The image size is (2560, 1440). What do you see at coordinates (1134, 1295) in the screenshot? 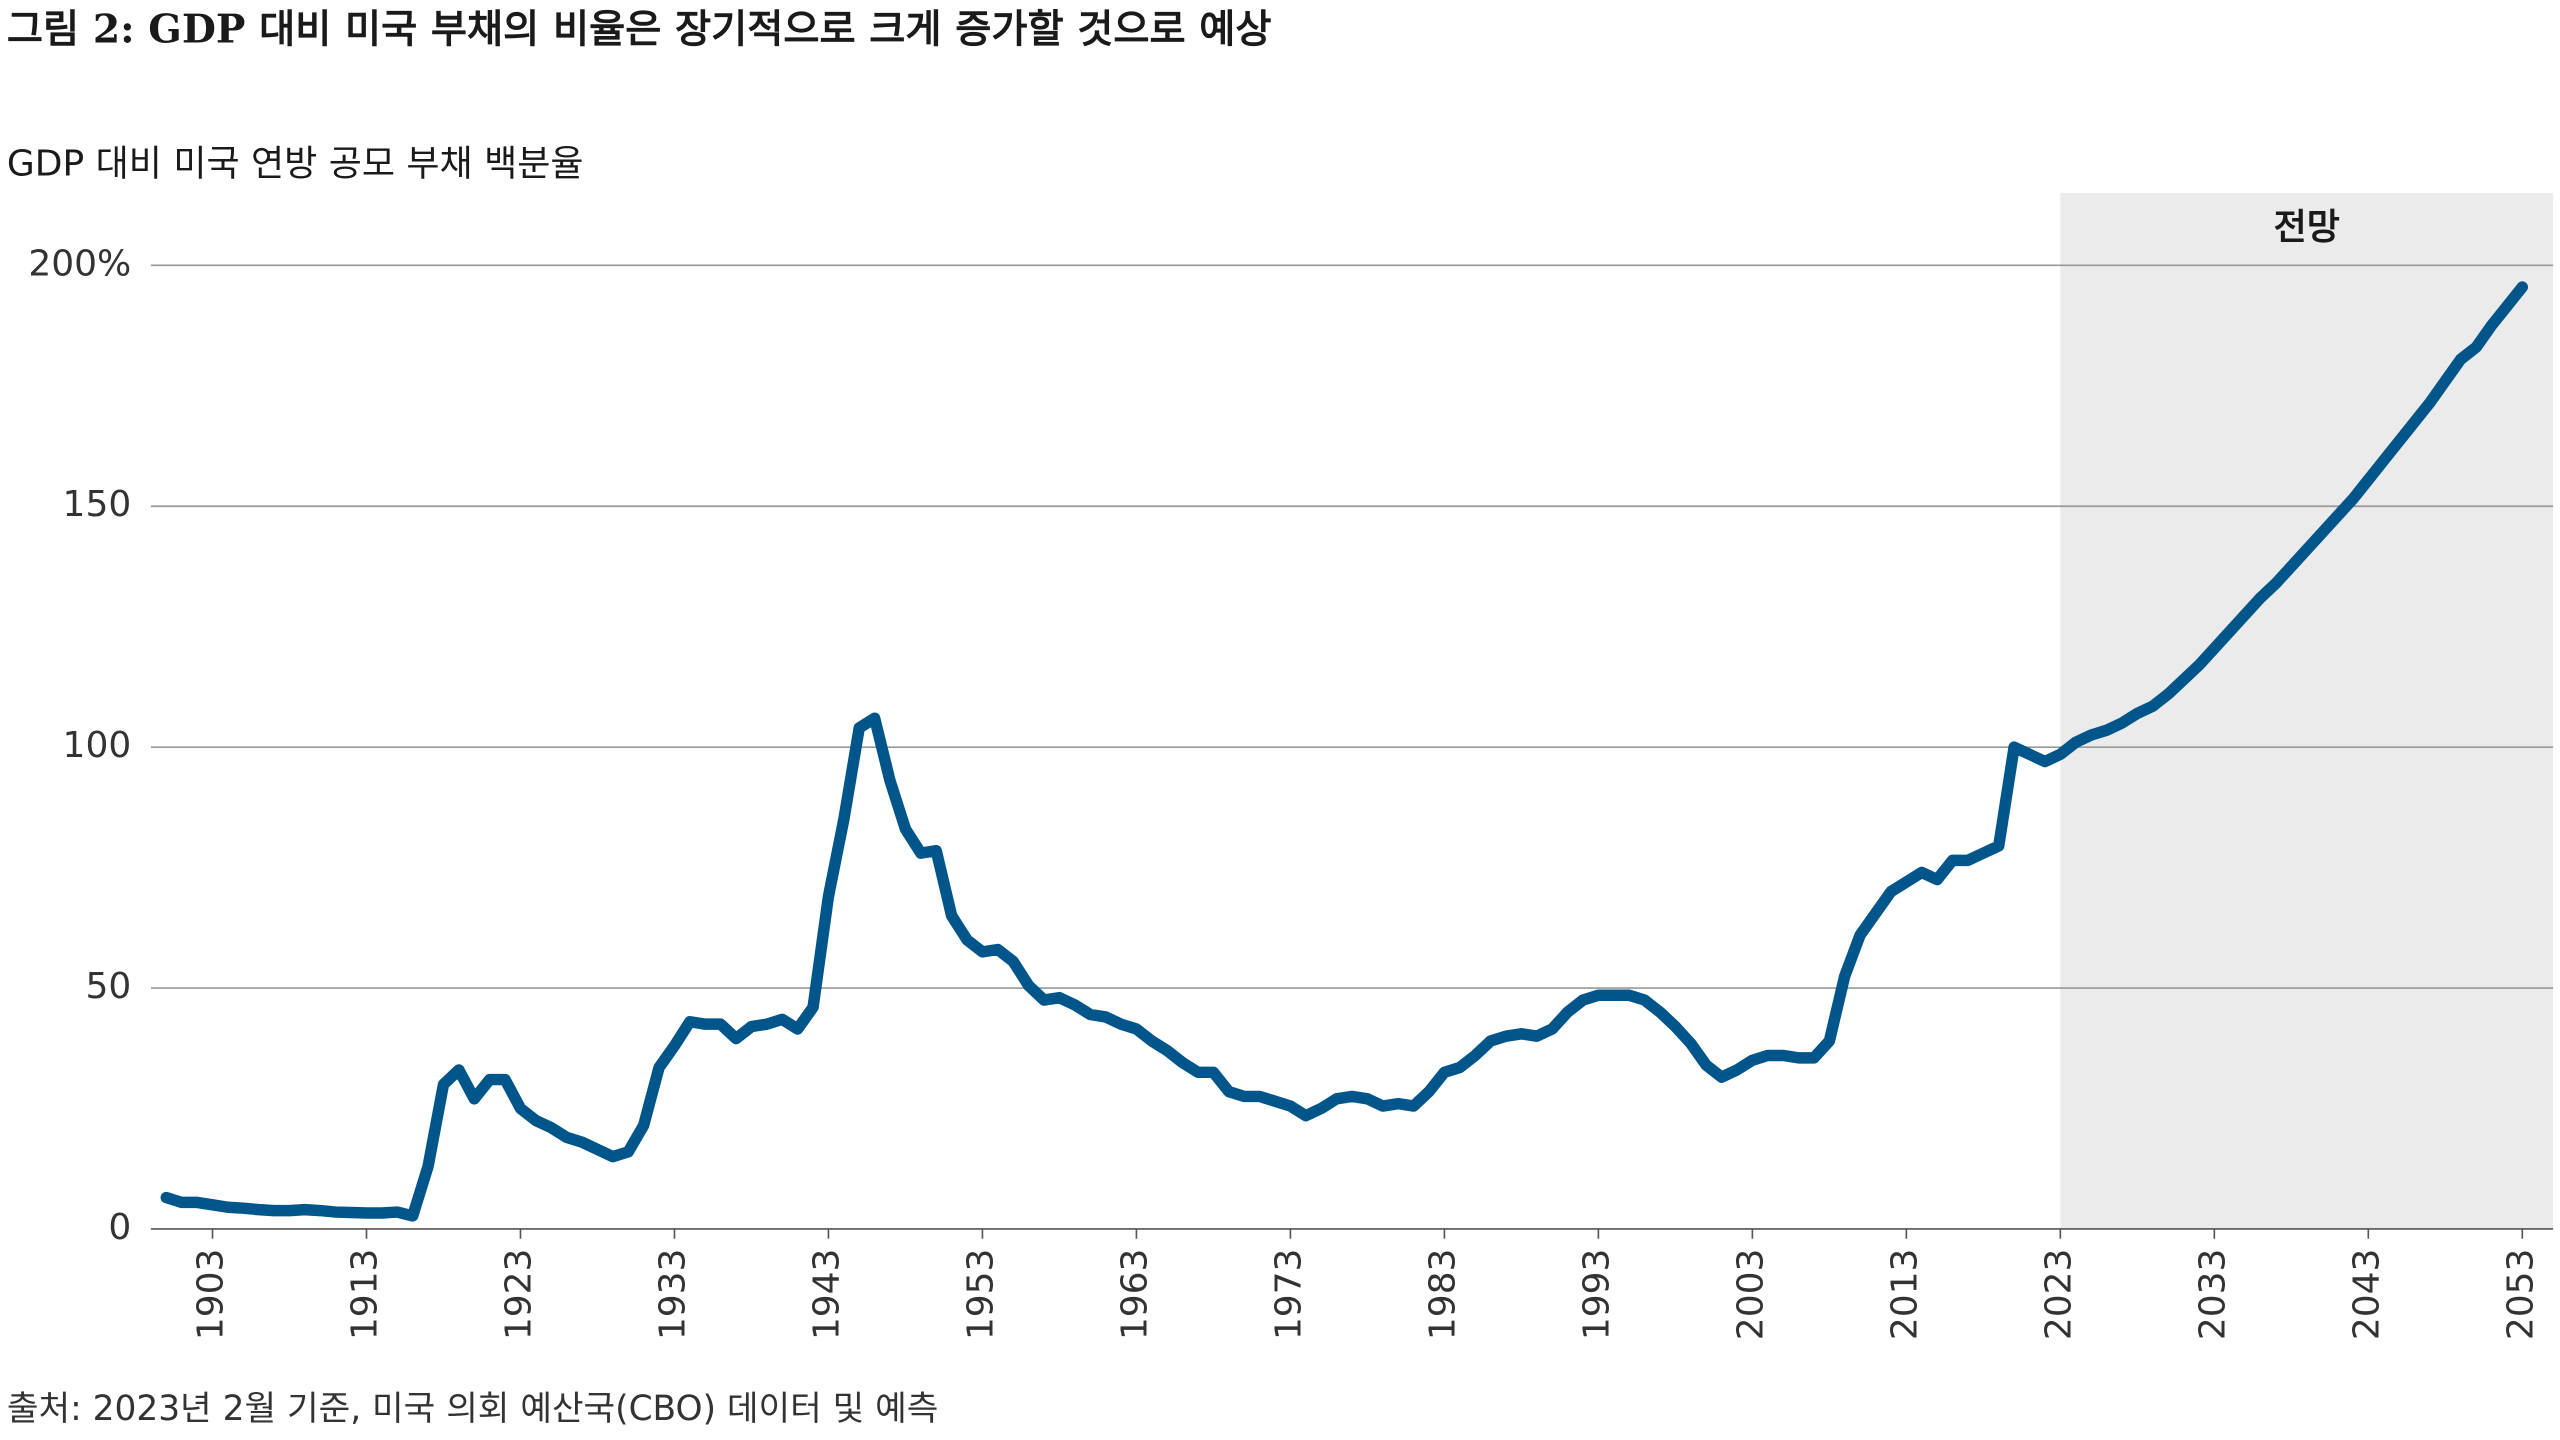
I see `x-tick-label: 1963` at bounding box center [1134, 1295].